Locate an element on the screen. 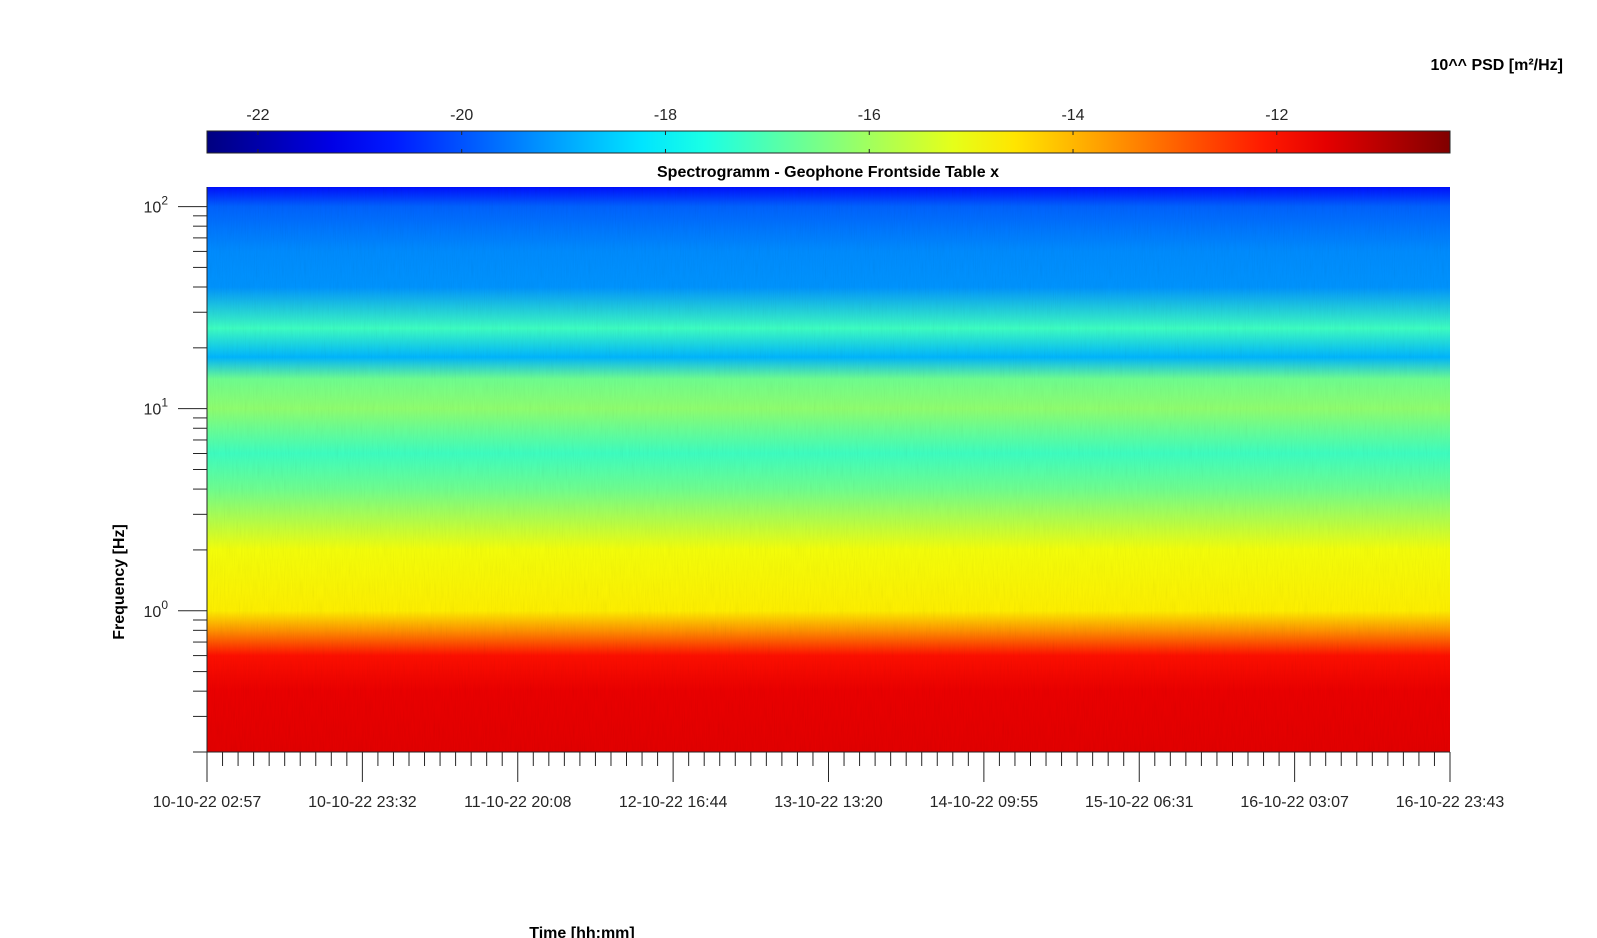 This screenshot has height=938, width=1597. y-tick-exponent: 2 is located at coordinates (164, 201).